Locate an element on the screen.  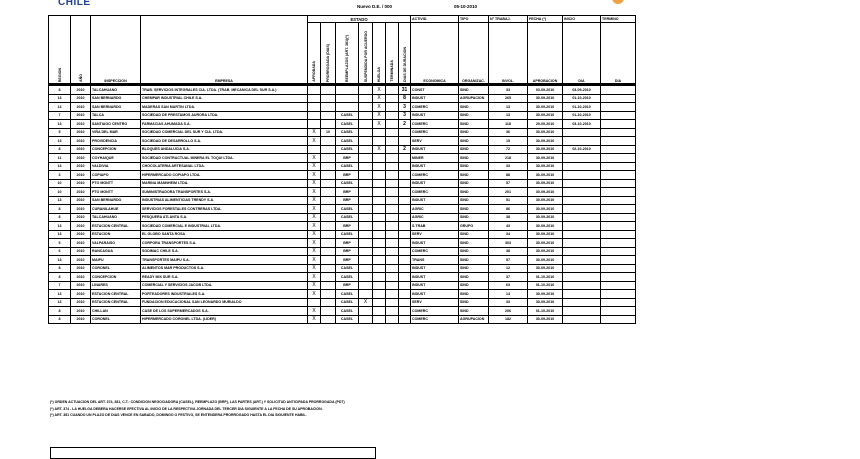
cell-workers: 43 is located at coordinates (508, 226).